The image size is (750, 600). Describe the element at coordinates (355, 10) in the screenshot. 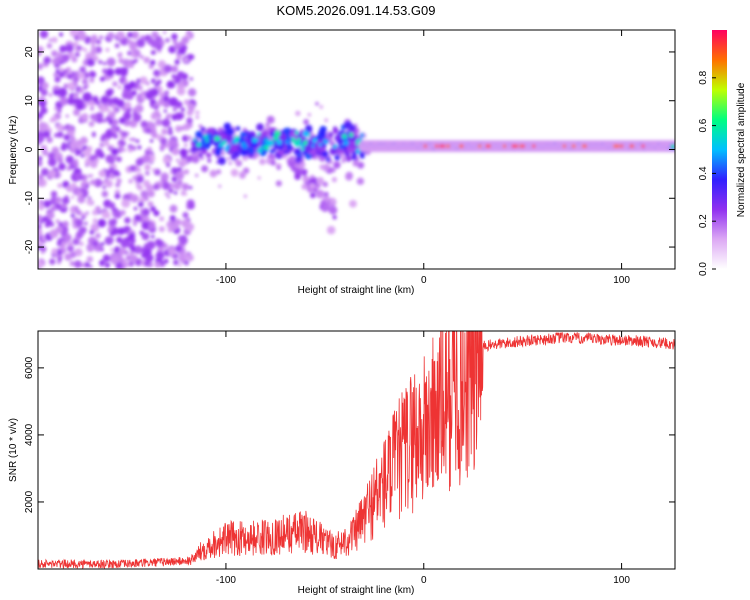

I see `figure-title: KOM5.2026.091.14.53.G09` at that location.